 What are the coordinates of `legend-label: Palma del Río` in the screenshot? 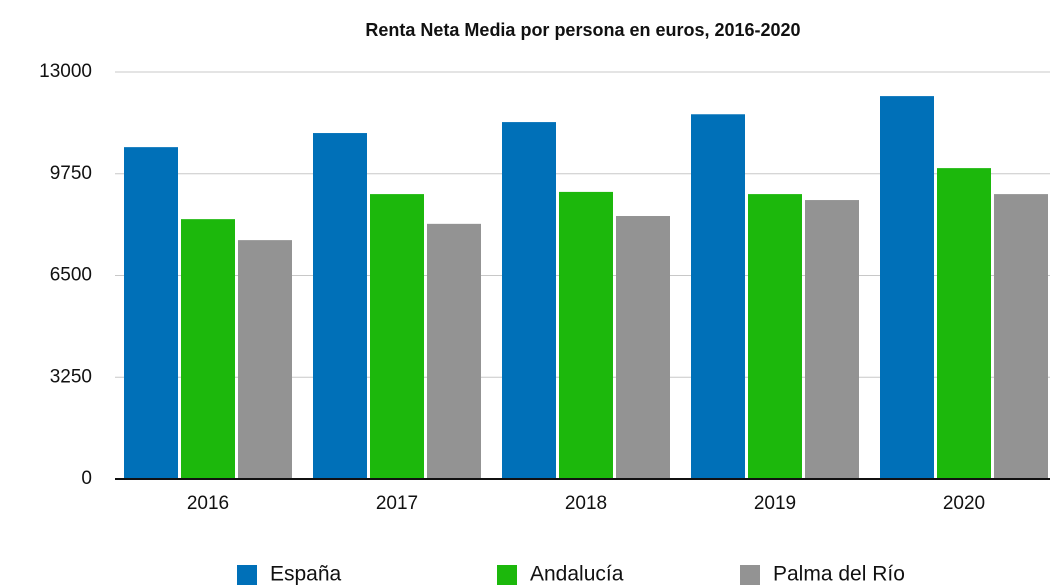 It's located at (839, 574).